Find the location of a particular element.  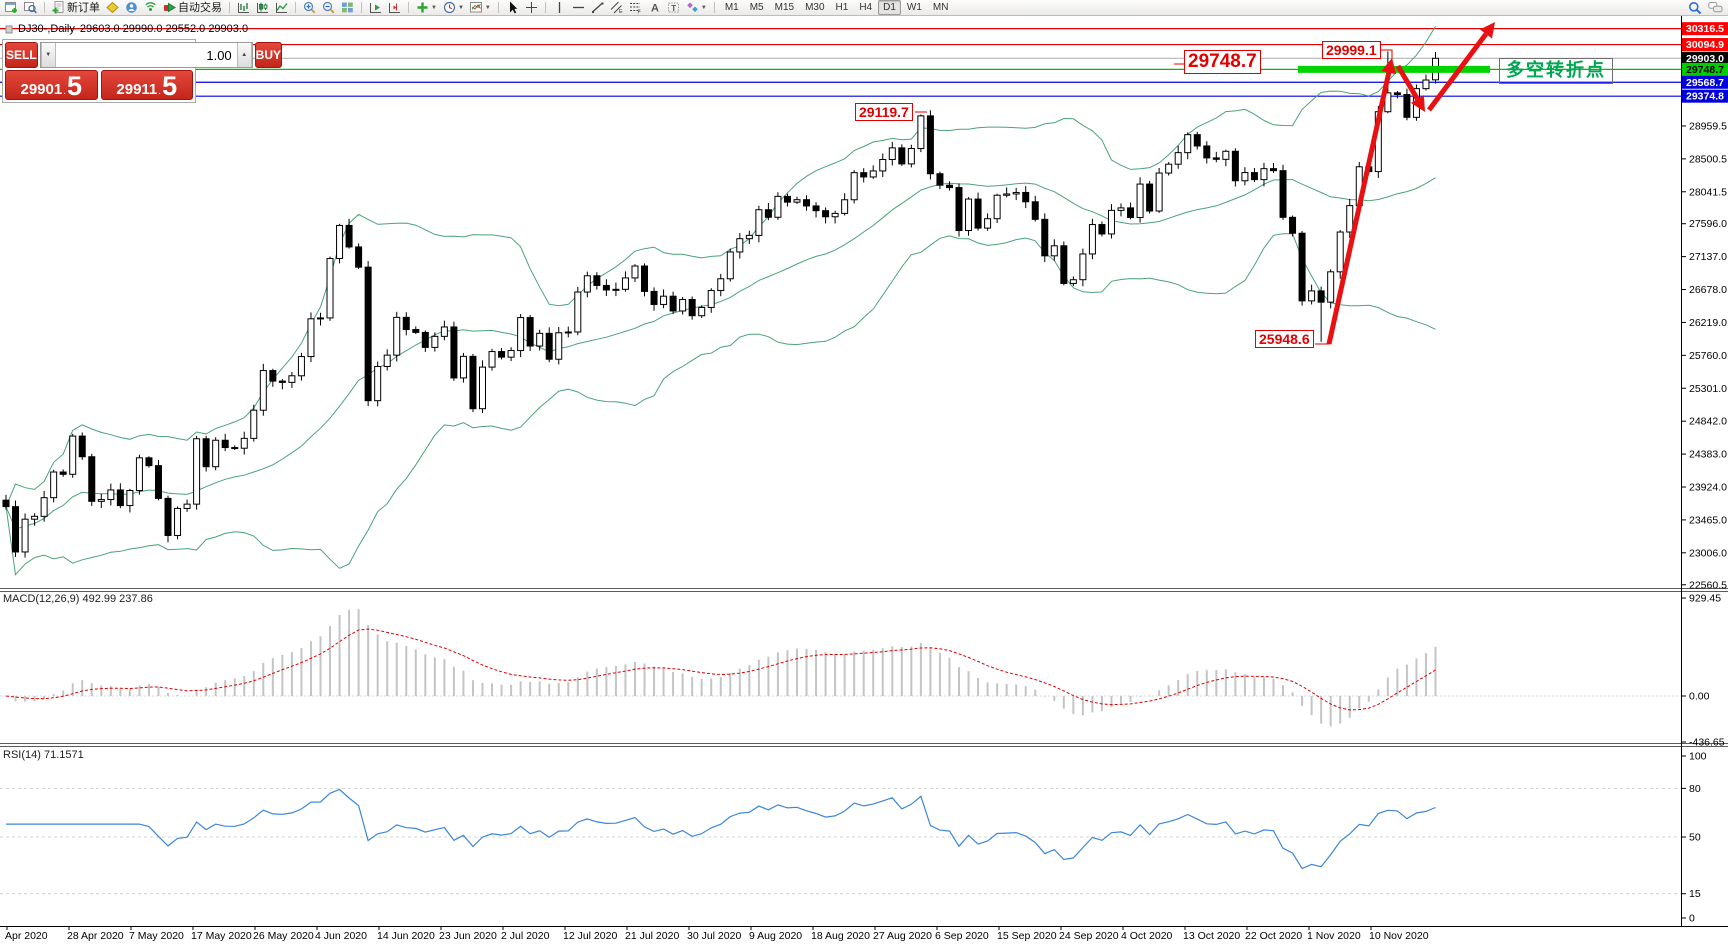

svg-text: E is located at coordinates (621, 11).